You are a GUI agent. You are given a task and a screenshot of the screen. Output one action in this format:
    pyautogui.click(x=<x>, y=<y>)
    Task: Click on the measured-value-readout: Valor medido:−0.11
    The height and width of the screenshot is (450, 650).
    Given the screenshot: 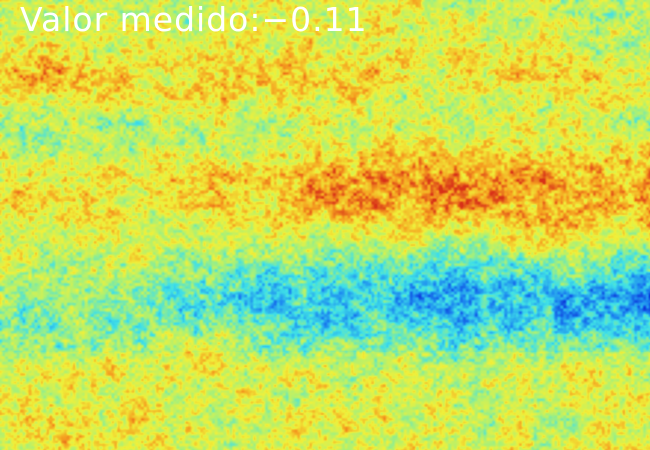 What is the action you would take?
    pyautogui.click(x=194, y=20)
    